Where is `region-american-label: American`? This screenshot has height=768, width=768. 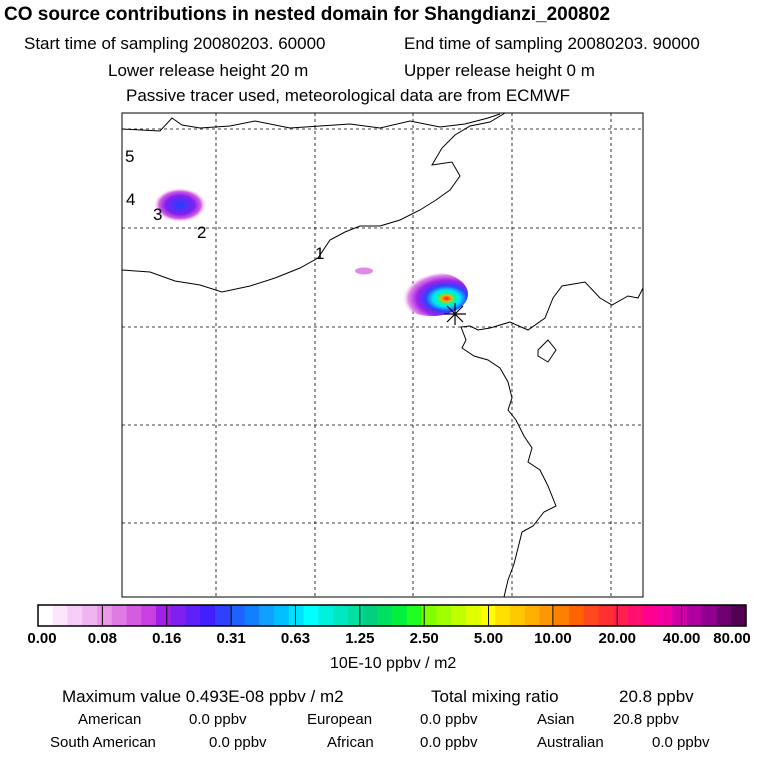
region-american-label: American is located at coordinates (110, 719).